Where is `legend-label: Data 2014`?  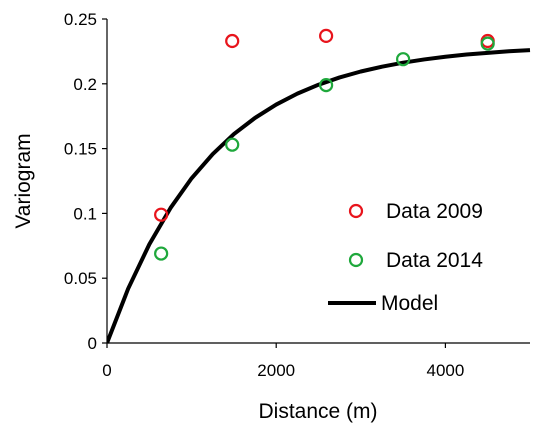
legend-label: Data 2014 is located at coordinates (434, 260).